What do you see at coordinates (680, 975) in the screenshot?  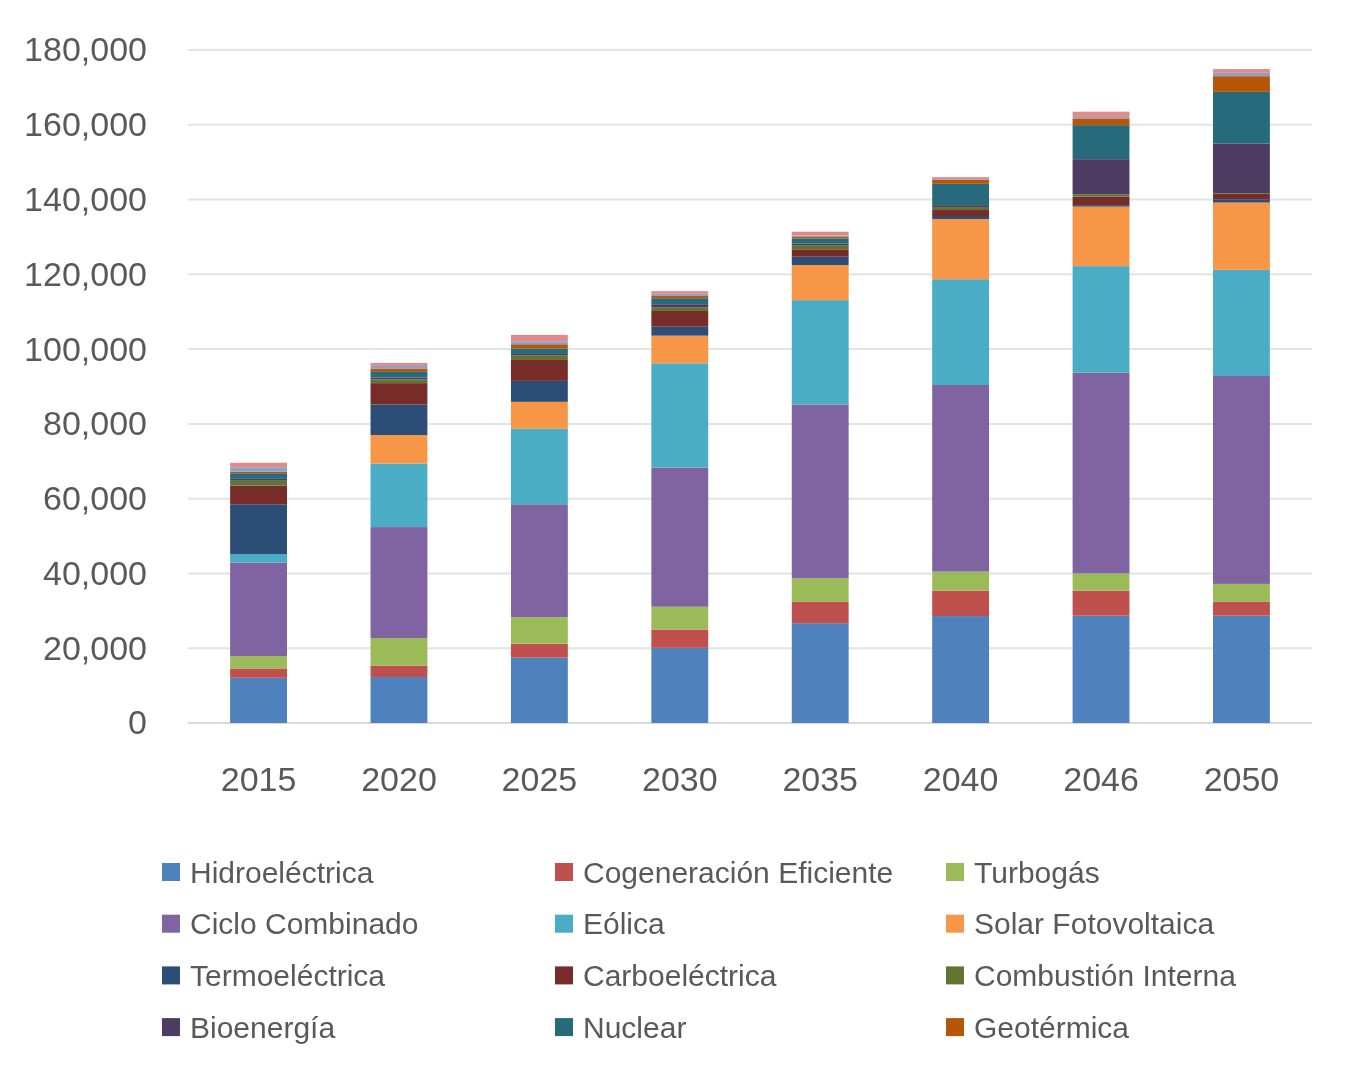 I see `legend-label: Carboeléctrica` at bounding box center [680, 975].